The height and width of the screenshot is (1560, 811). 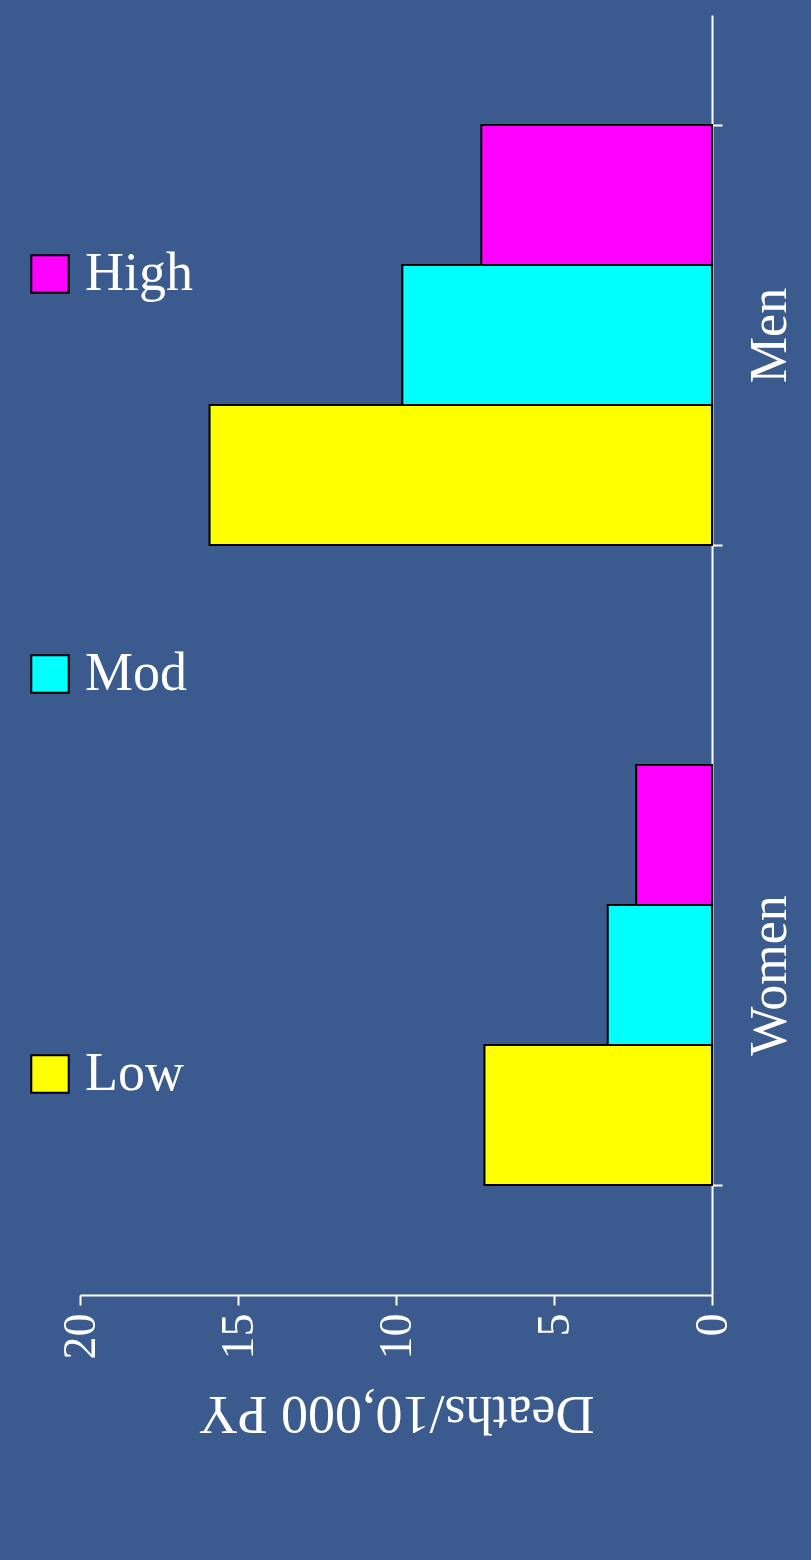 I want to click on x-tick-label: 20, so click(x=79, y=1336).